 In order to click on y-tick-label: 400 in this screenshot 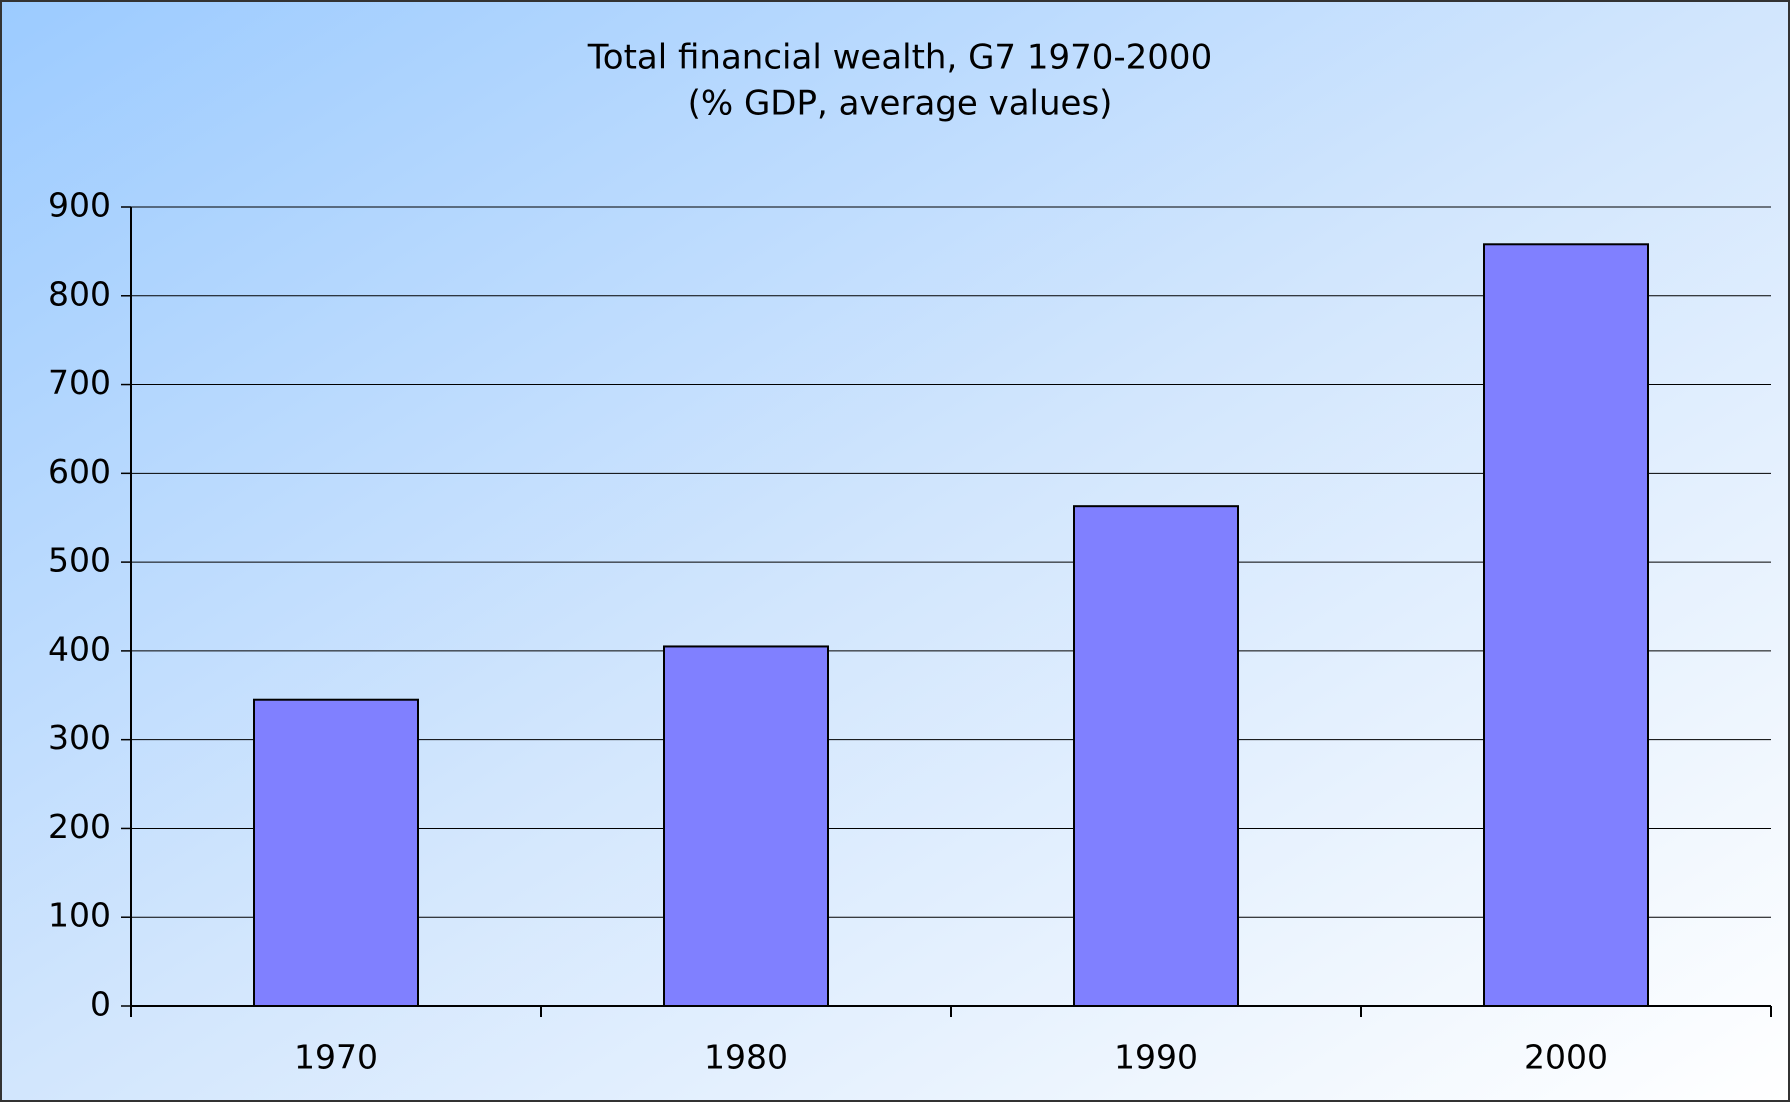, I will do `click(79, 648)`.